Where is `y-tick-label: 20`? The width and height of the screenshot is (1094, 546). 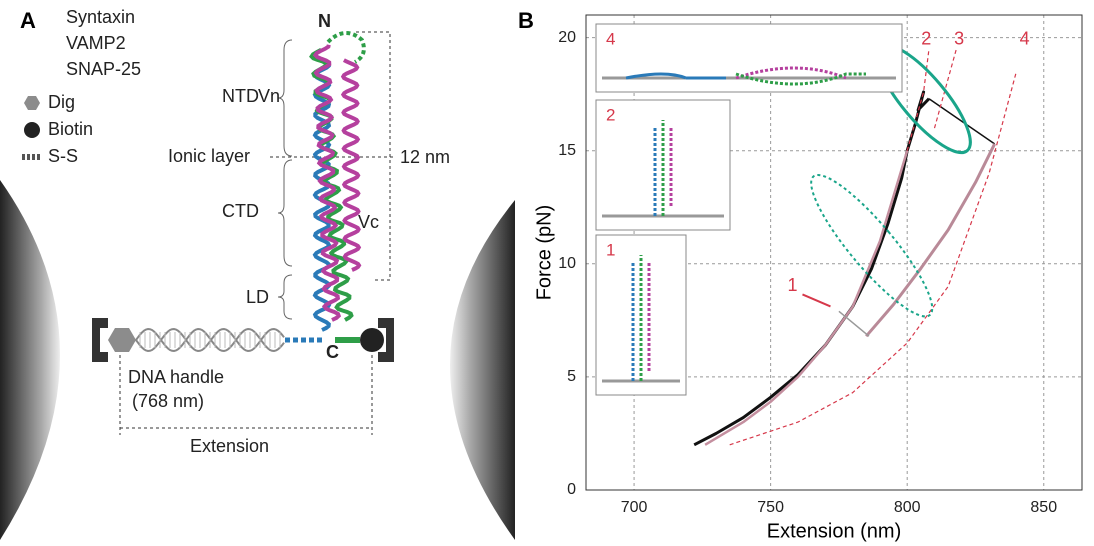 y-tick-label: 20 is located at coordinates (567, 37).